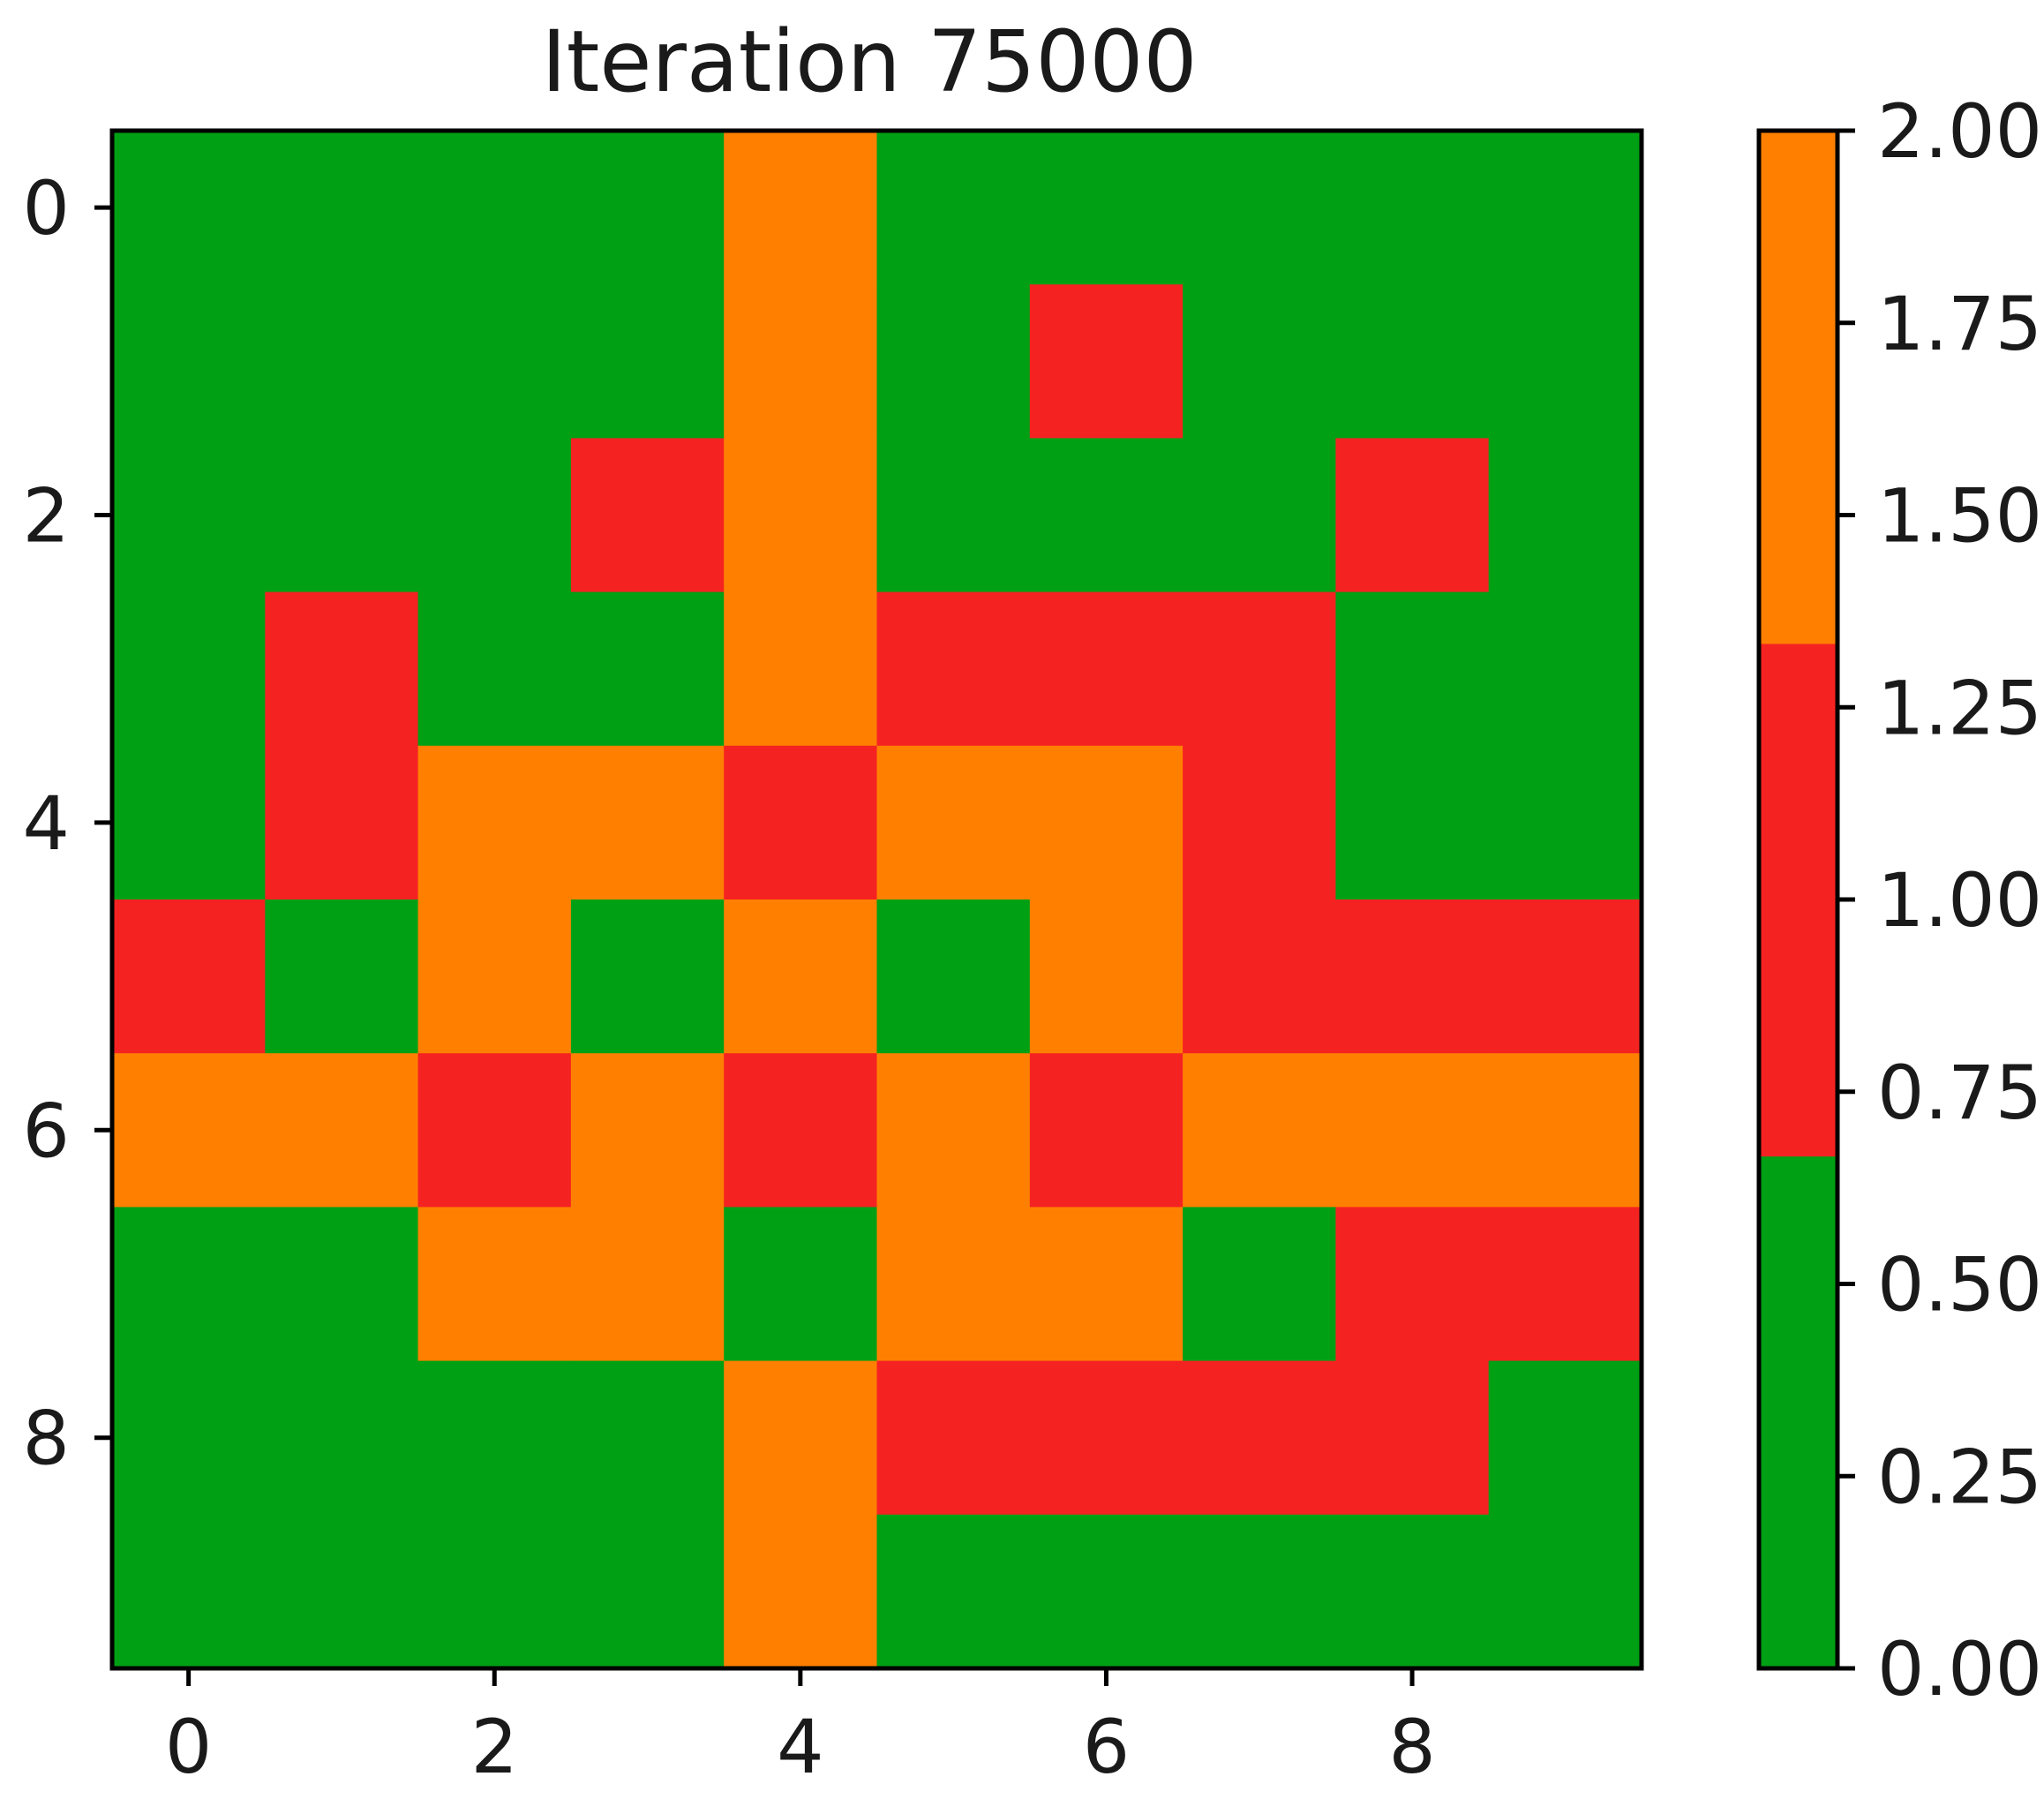 The width and height of the screenshot is (2044, 1799). I want to click on y-axis: 0 2 4 6 8, so click(67, 823).